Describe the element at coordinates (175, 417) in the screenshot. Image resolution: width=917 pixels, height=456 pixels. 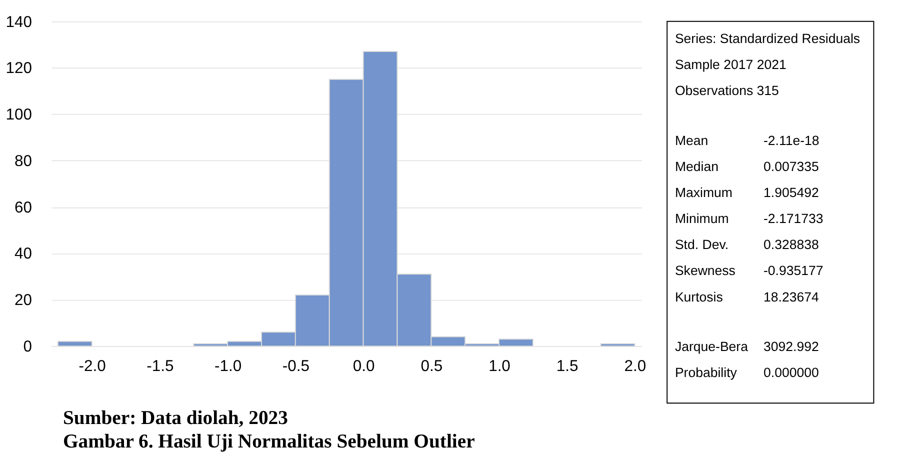
I see `text: Sumber: Data diolah, 2023` at that location.